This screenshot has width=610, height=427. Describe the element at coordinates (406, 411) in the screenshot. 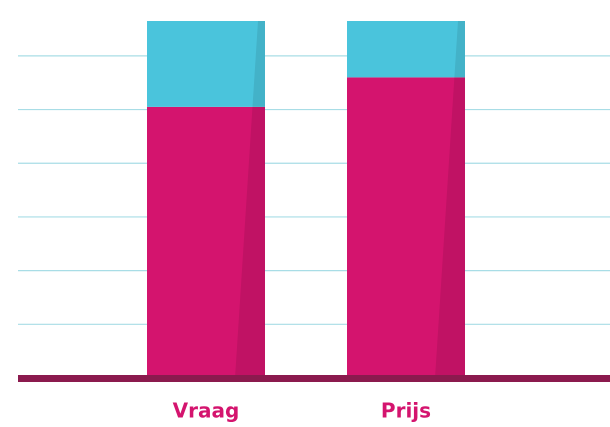

I see `x-tick-label: Prijs` at that location.